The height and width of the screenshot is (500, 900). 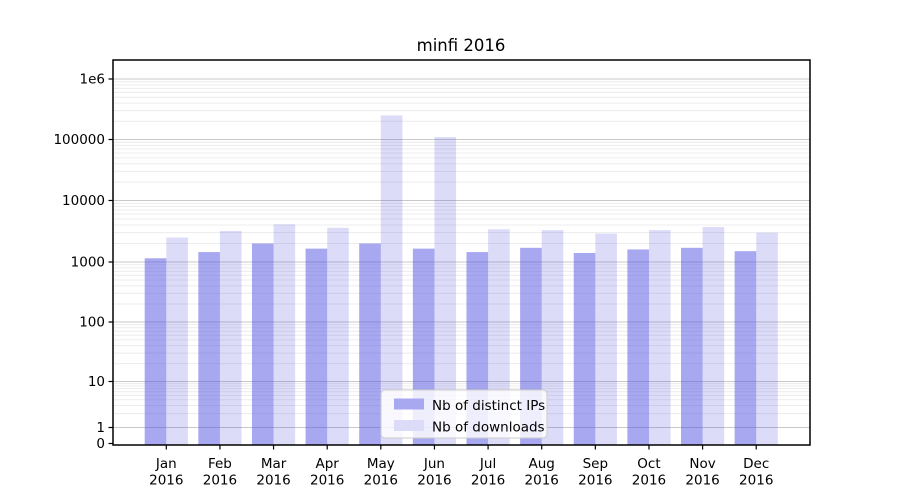 What do you see at coordinates (316, 346) in the screenshot?
I see `bar-ips-apr` at bounding box center [316, 346].